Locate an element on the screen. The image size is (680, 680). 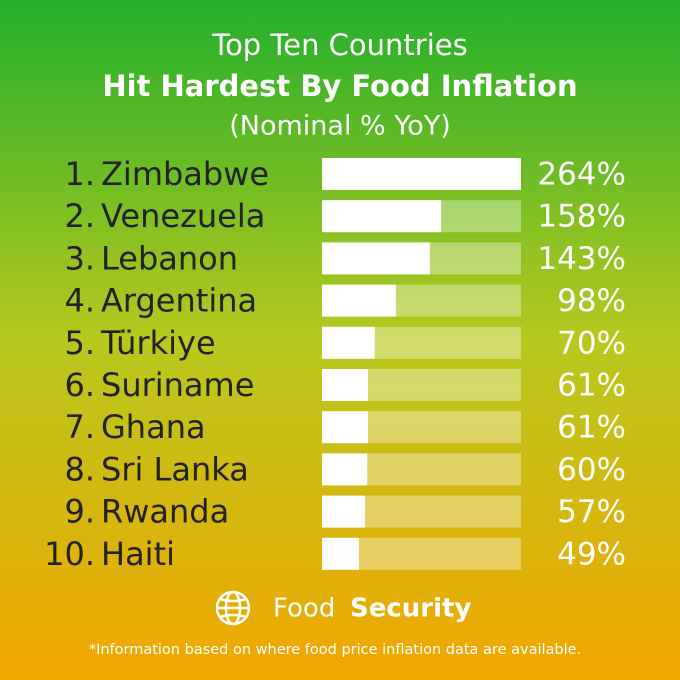
category-label: Argentina is located at coordinates (179, 301).